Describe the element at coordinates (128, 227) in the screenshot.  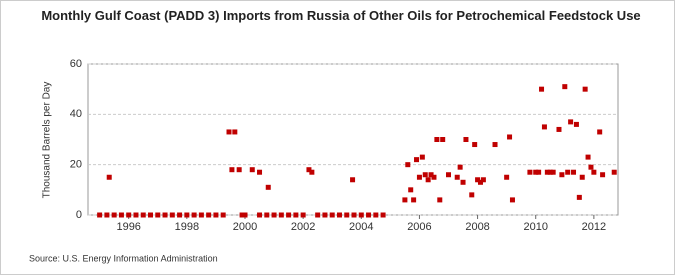
I see `x-tick-label: 1996` at that location.